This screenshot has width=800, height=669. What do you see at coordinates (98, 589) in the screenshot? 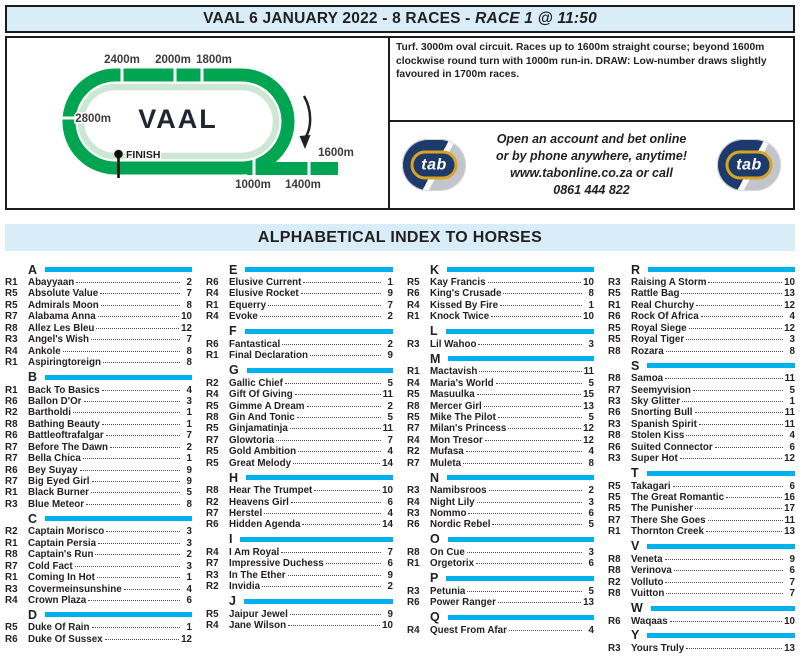
I see `horse-index-entry: R3 Covermeinsunshine 4` at bounding box center [98, 589].